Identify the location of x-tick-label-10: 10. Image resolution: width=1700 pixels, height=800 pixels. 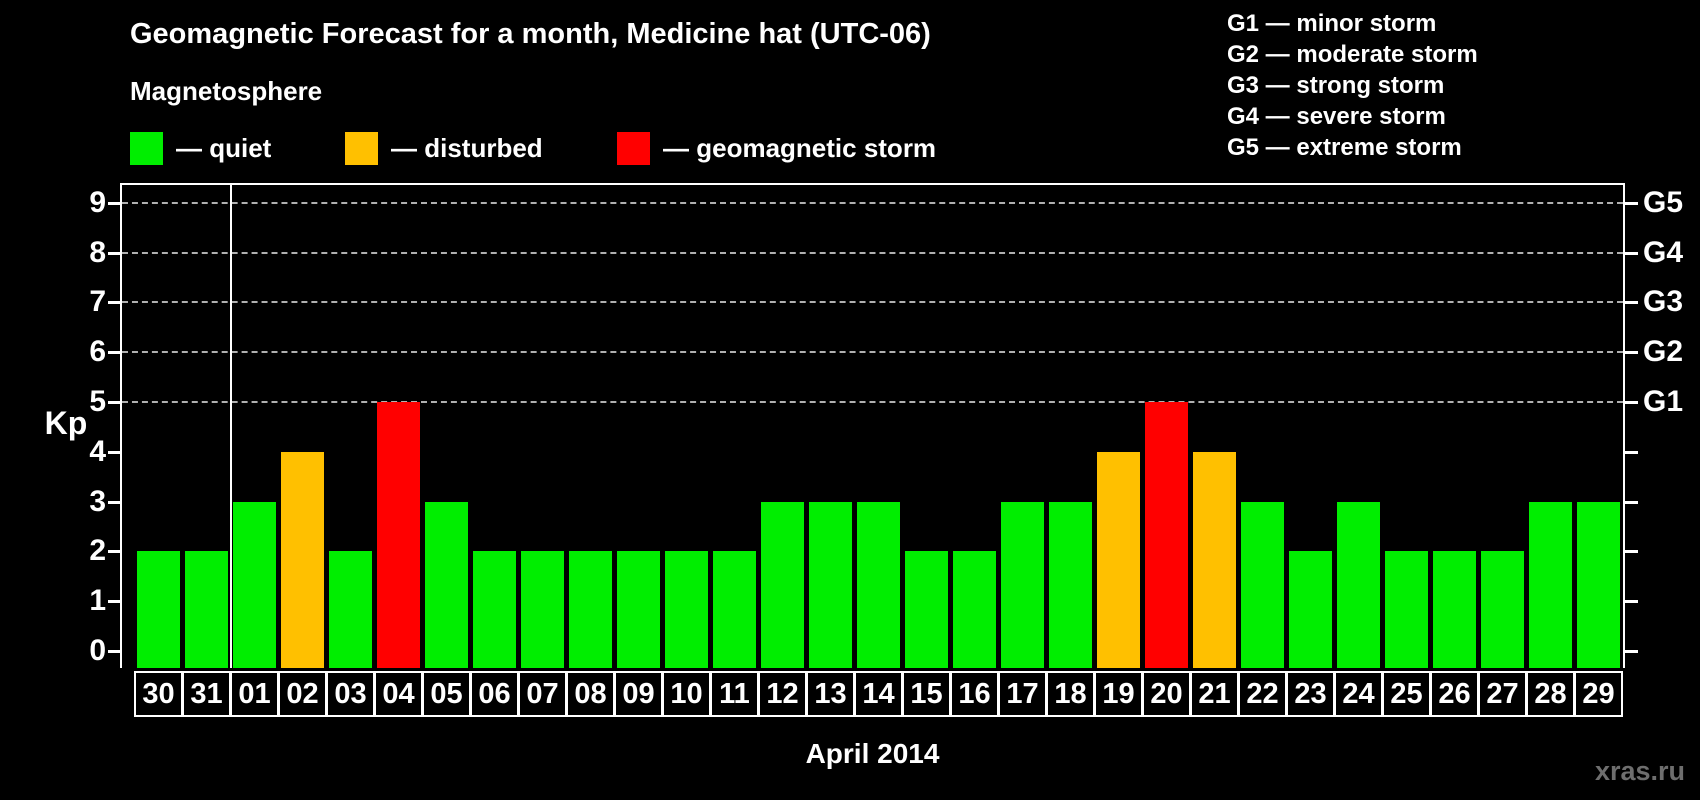
(686, 694).